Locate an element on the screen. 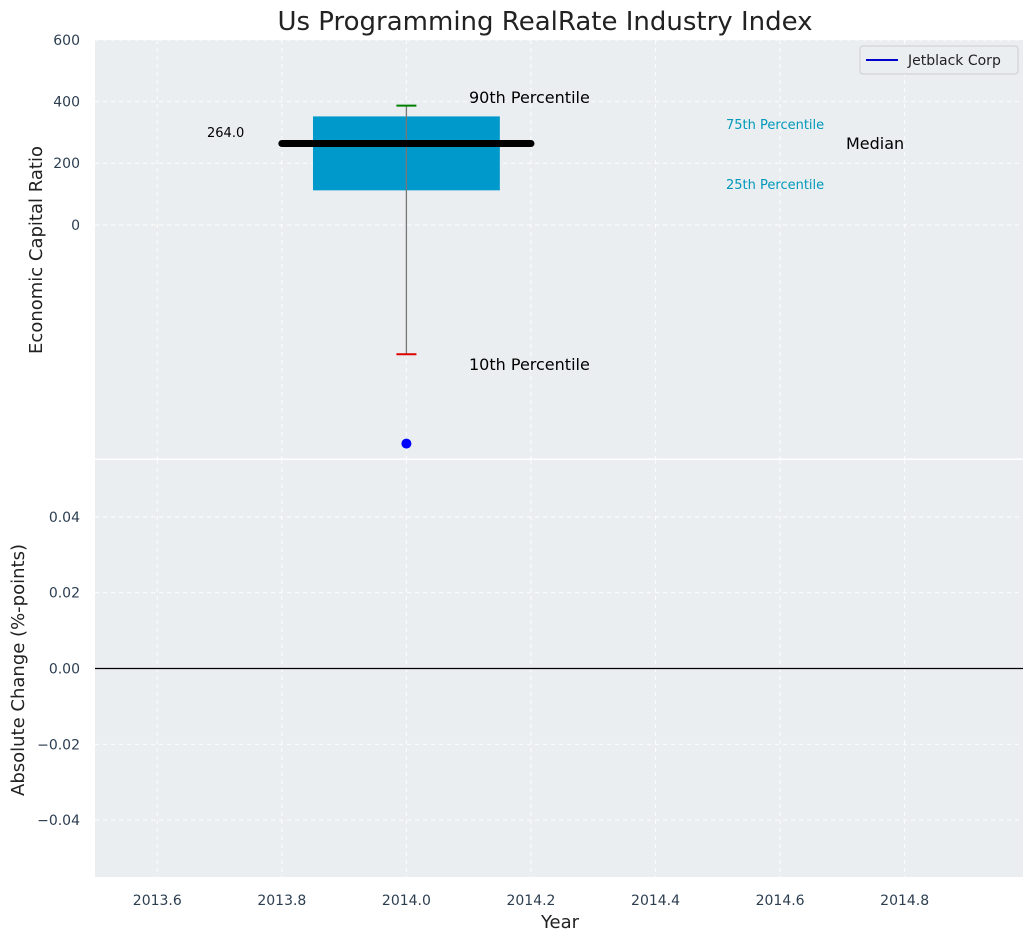 Image resolution: width=1034 pixels, height=942 pixels. annotation-25th-percentile: 25th Percentile is located at coordinates (775, 185).